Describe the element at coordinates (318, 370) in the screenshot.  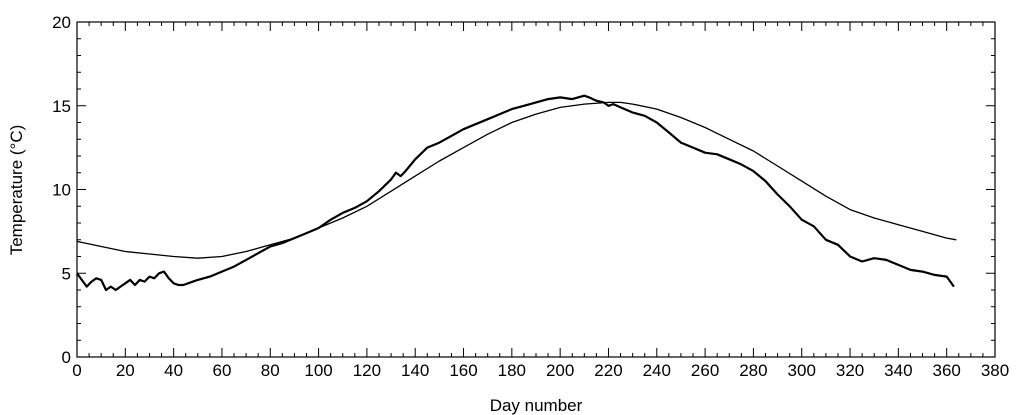
I see `x-tick-label: 100` at that location.